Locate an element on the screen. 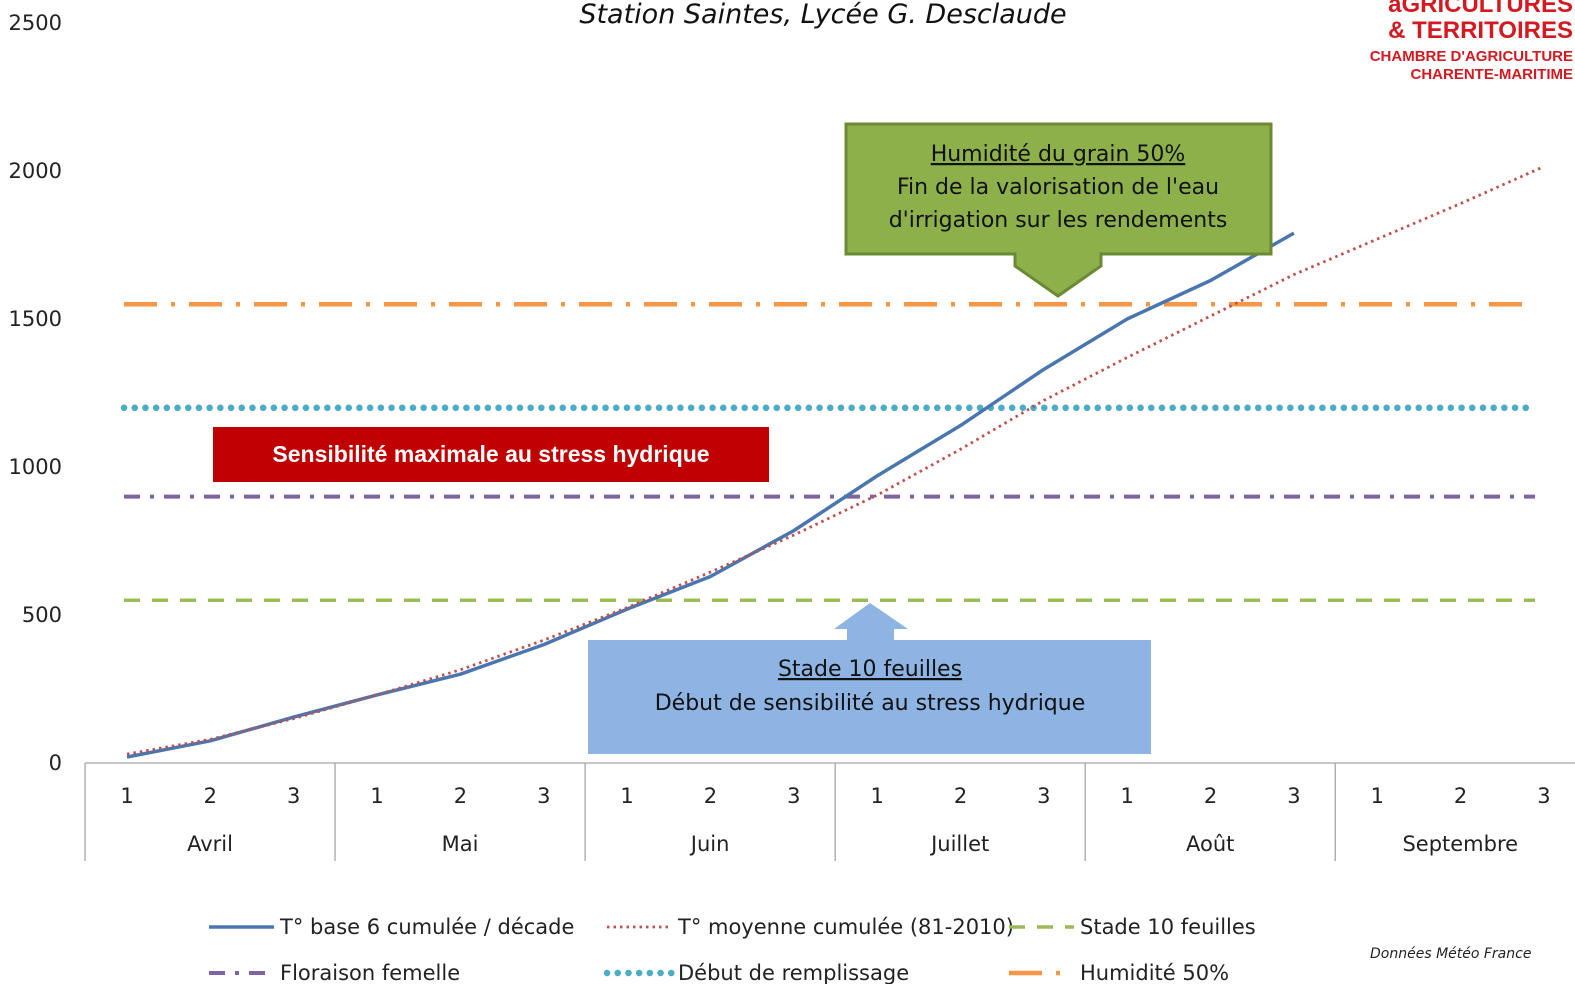 The height and width of the screenshot is (984, 1575). y-tick-label: 2000 is located at coordinates (35, 171).